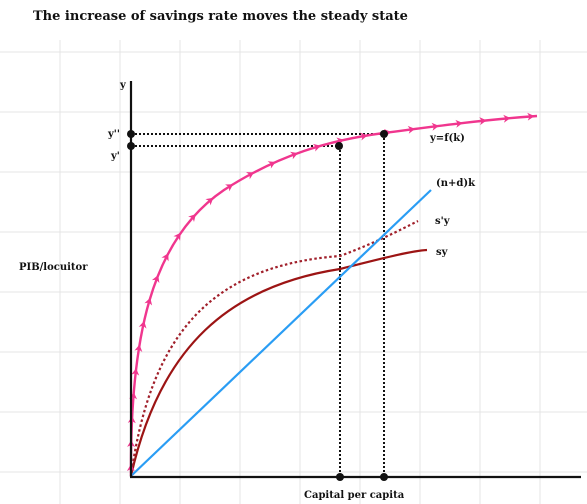 This screenshot has width=587, height=504. I want to click on y-axis-title: PIB/locuitor, so click(53, 267).